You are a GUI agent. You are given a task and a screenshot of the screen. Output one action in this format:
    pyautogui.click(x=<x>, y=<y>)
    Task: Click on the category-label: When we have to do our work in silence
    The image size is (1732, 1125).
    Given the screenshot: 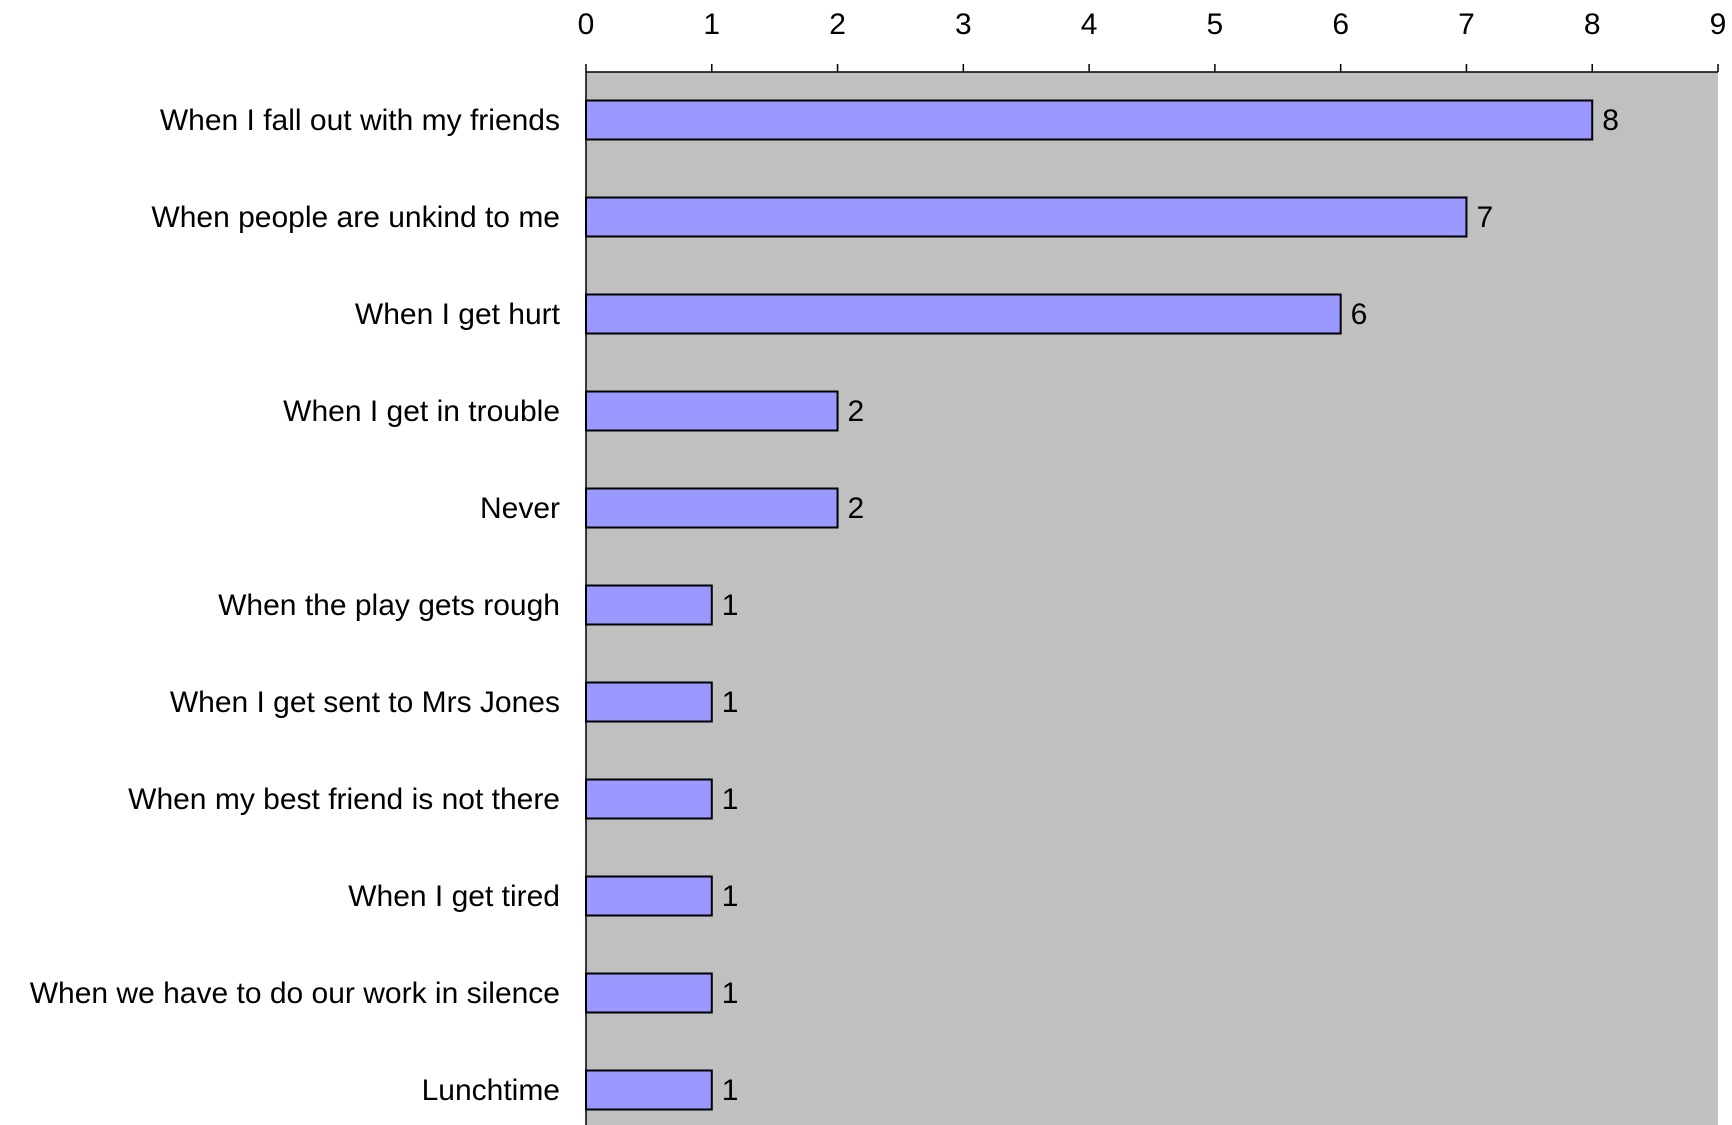 What is the action you would take?
    pyautogui.click(x=295, y=993)
    